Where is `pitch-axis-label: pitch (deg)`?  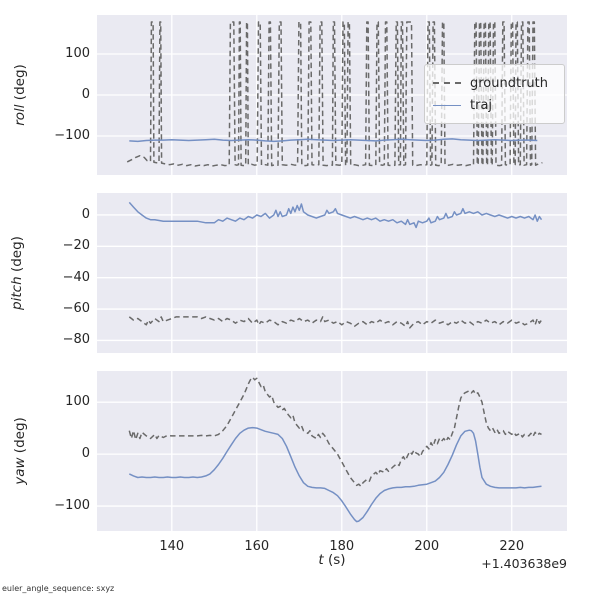
pitch-axis-label: pitch (deg) is located at coordinates (17, 273).